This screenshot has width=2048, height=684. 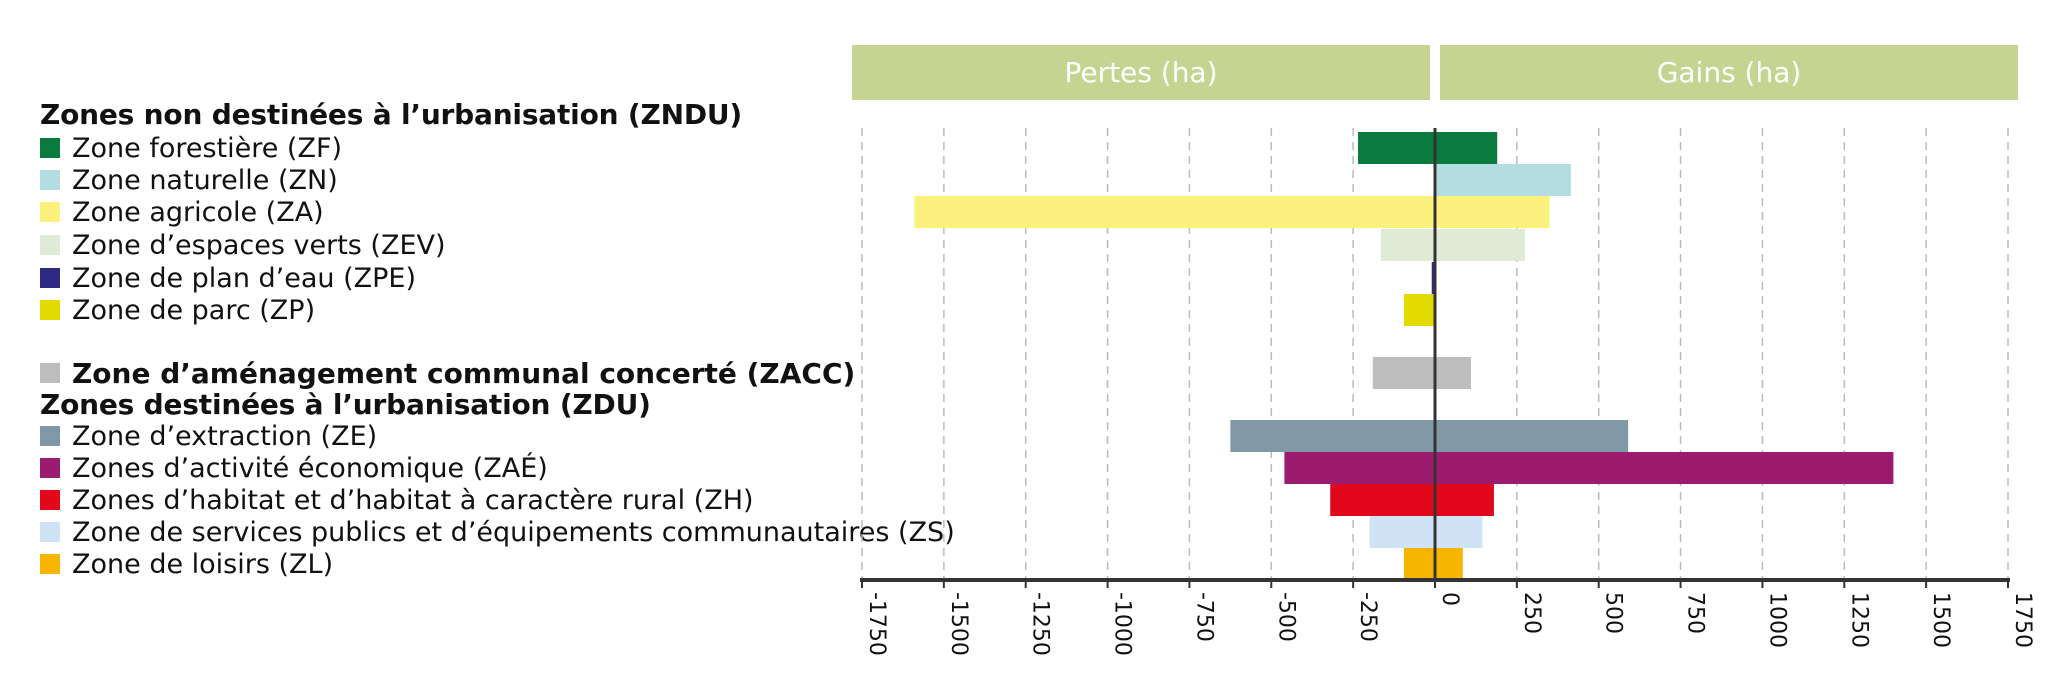 I want to click on legend-item-za: Zone agricole (ZA), so click(x=182, y=212).